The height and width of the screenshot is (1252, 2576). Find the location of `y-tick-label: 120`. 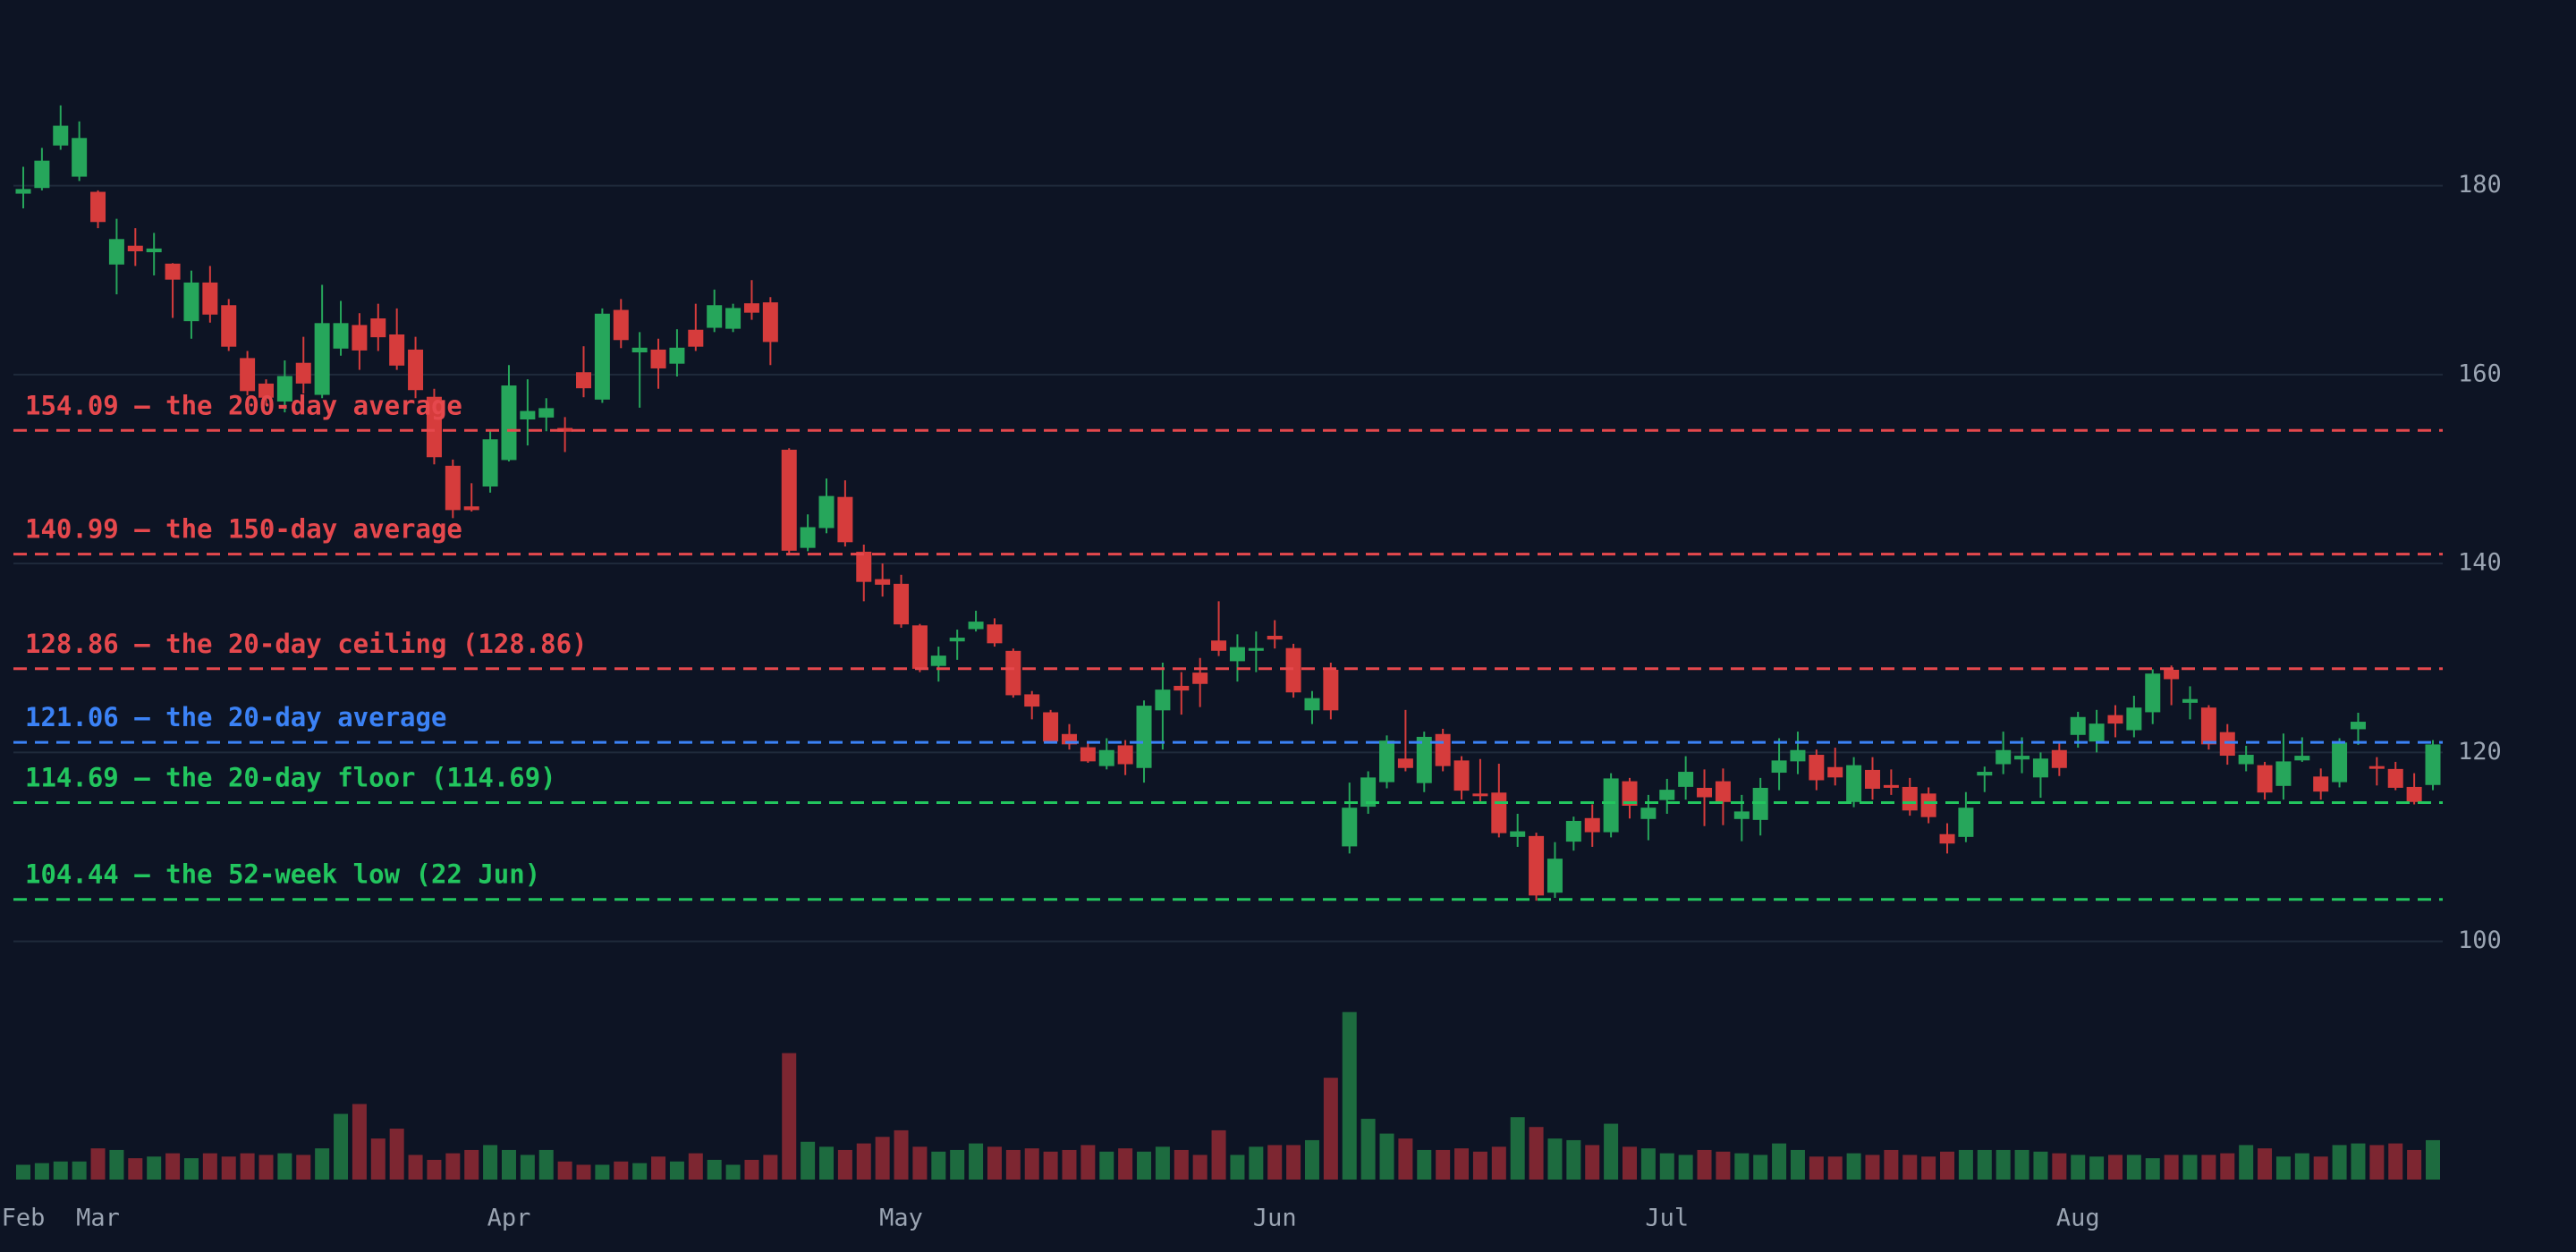

y-tick-label: 120 is located at coordinates (2480, 752).